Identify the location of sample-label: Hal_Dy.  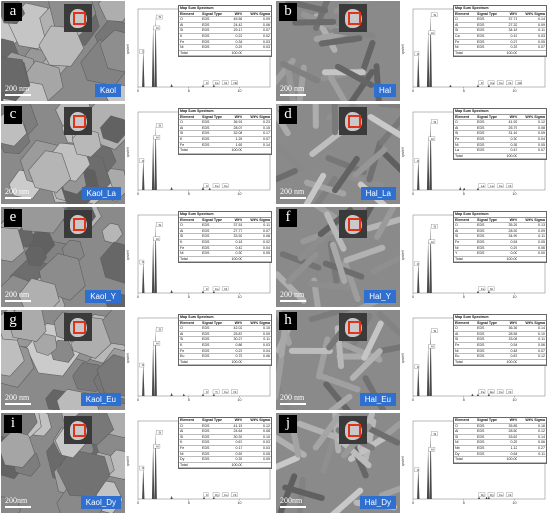
(377, 502).